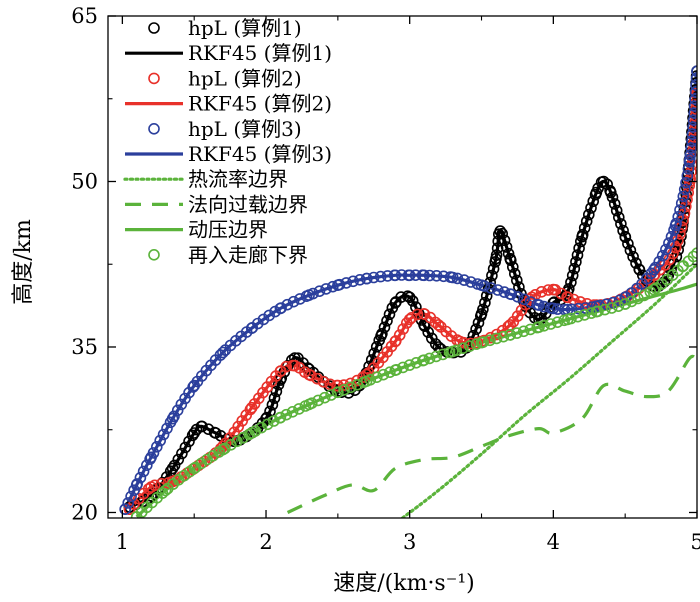  I want to click on legend-item: 动压边界, so click(196, 230).